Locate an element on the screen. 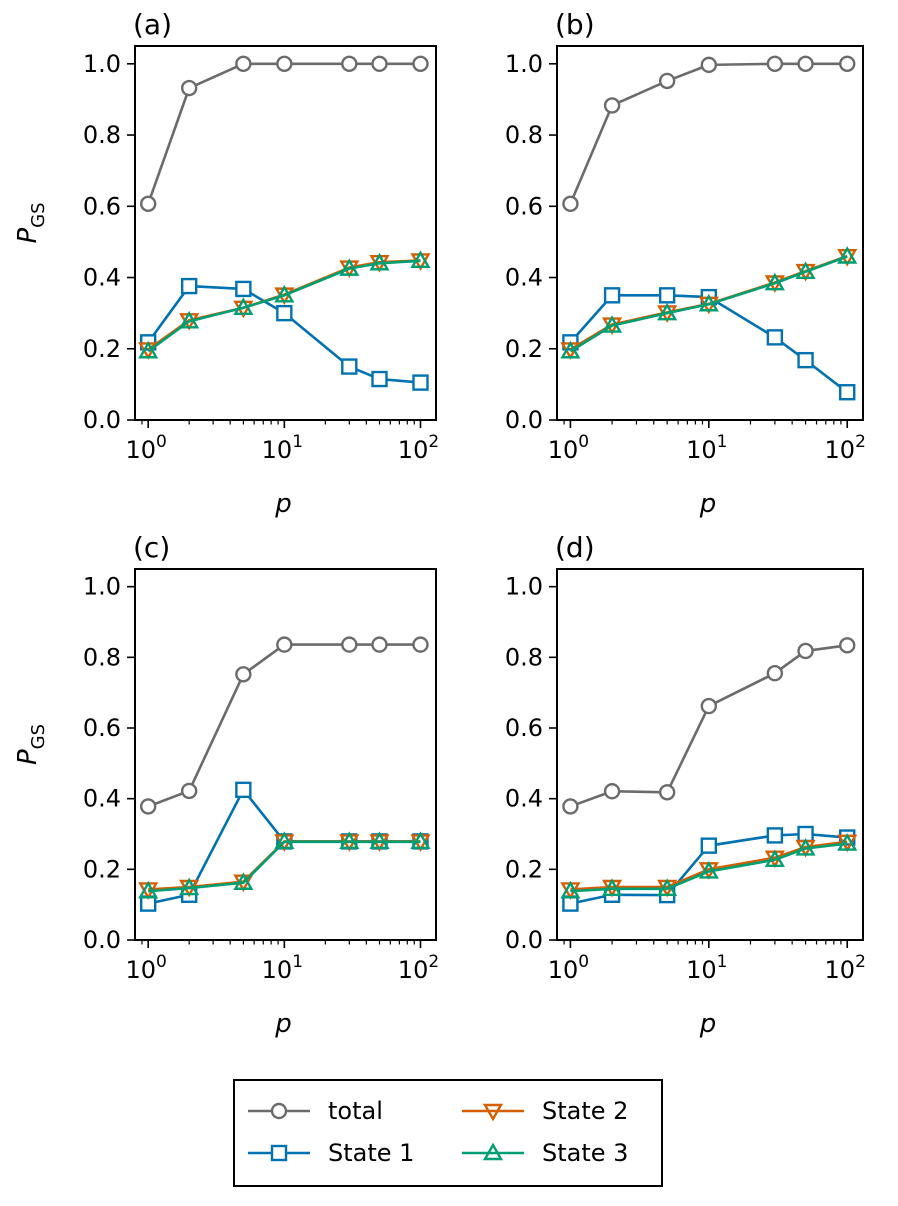  panel-label: (d) is located at coordinates (575, 547).